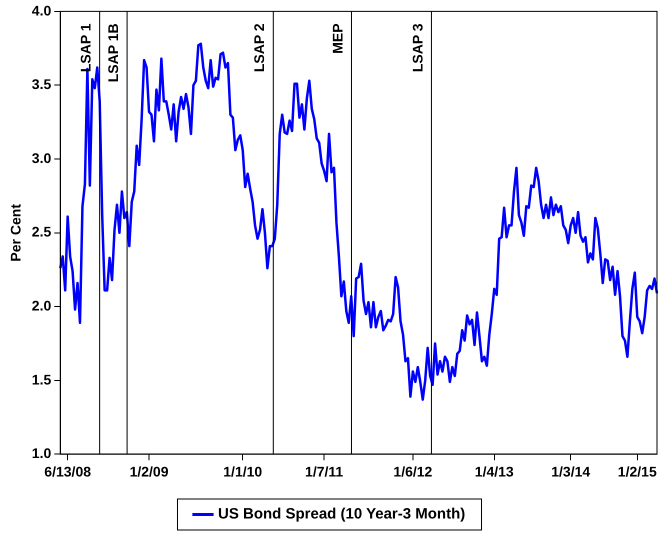  I want to click on y-tick-label: 3.5, so click(42, 84).